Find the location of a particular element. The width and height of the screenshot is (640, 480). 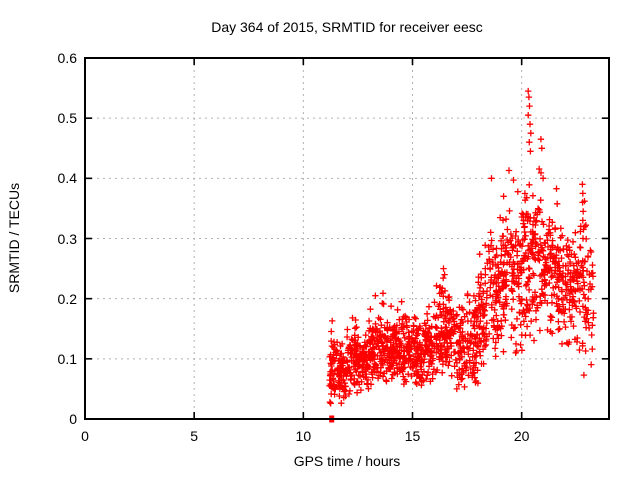

y-tick-label: 0.6 is located at coordinates (67, 58).